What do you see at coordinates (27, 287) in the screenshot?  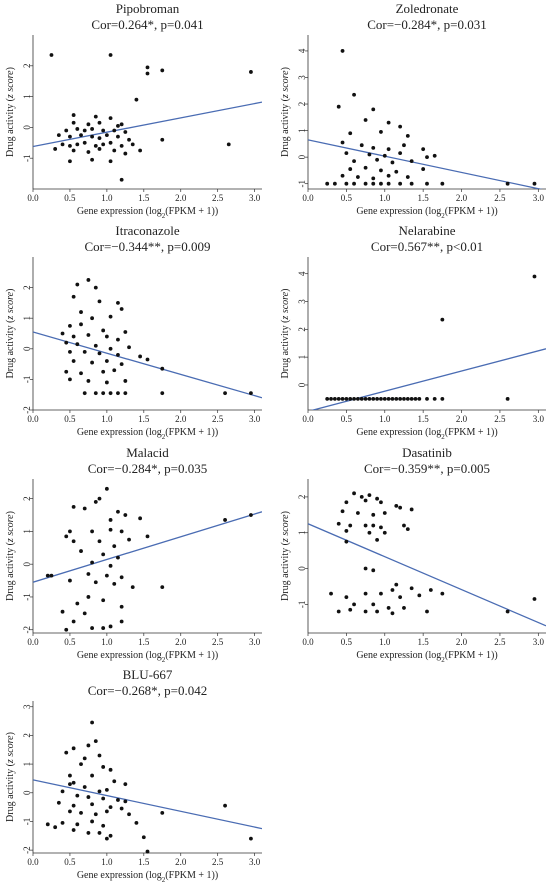 I see `y-tick-label: 2` at bounding box center [27, 287].